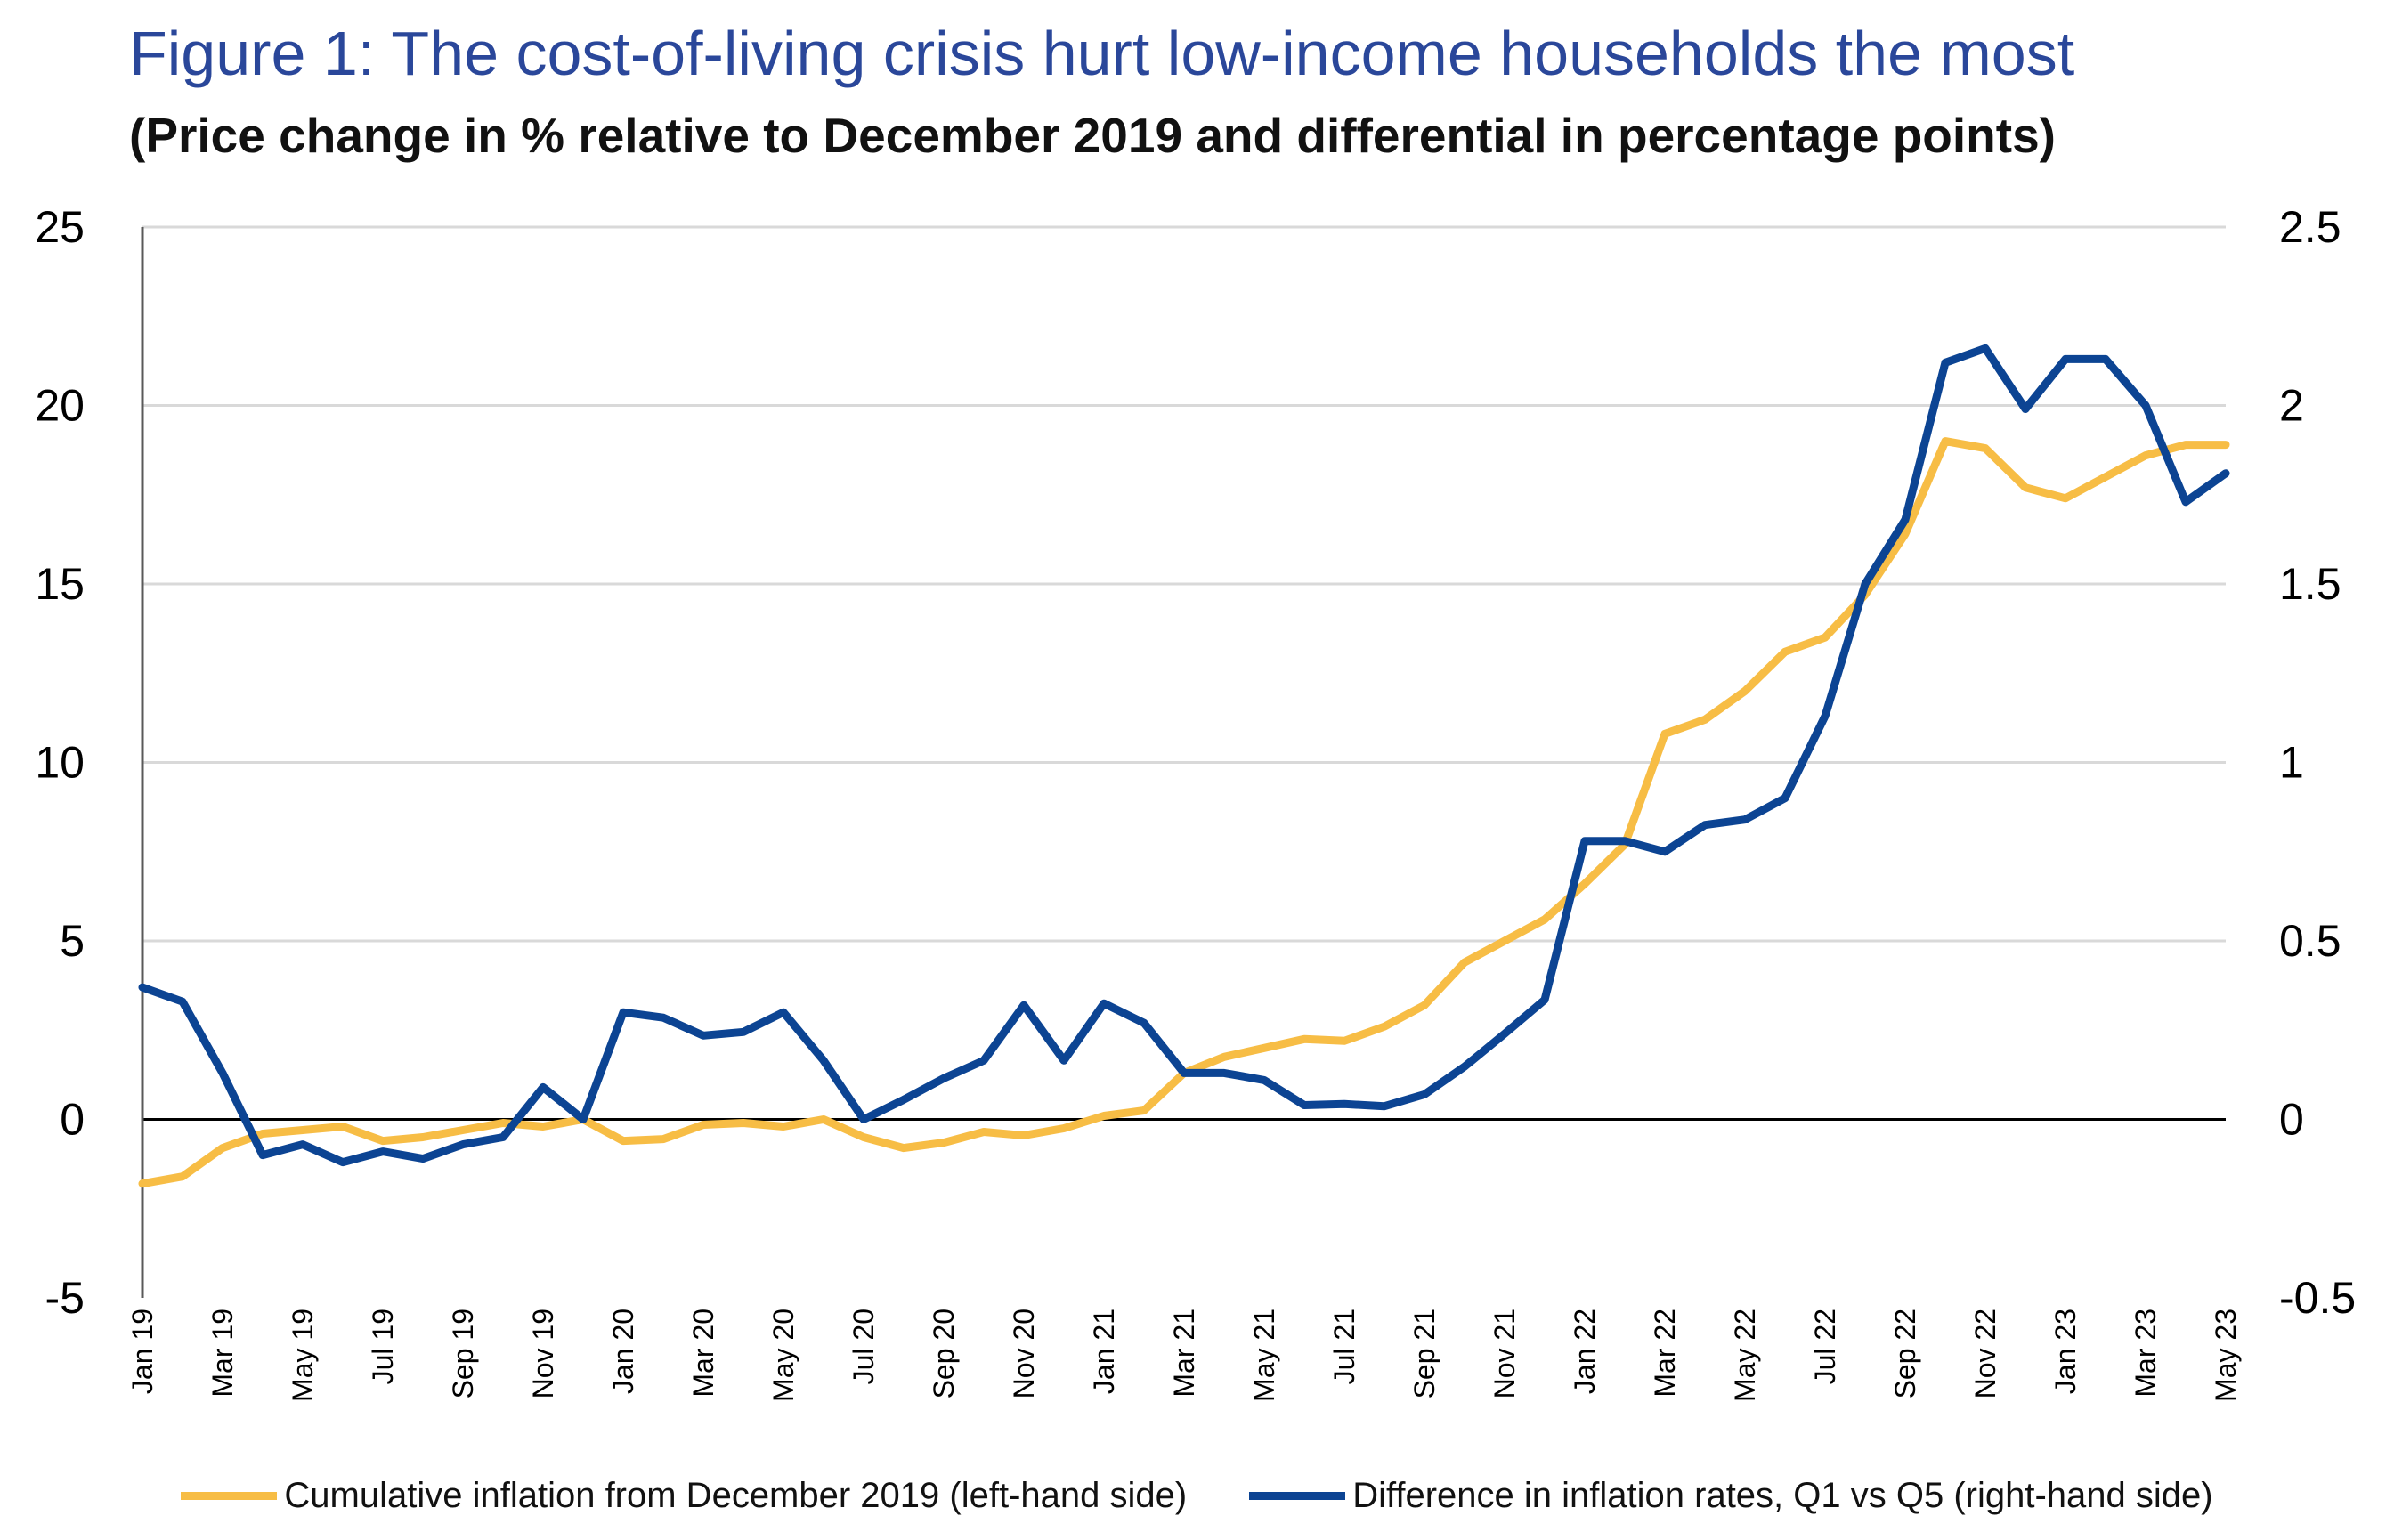 This screenshot has height=1540, width=2394. What do you see at coordinates (383, 1346) in the screenshot?
I see `x-tick-label: Jul 19` at bounding box center [383, 1346].